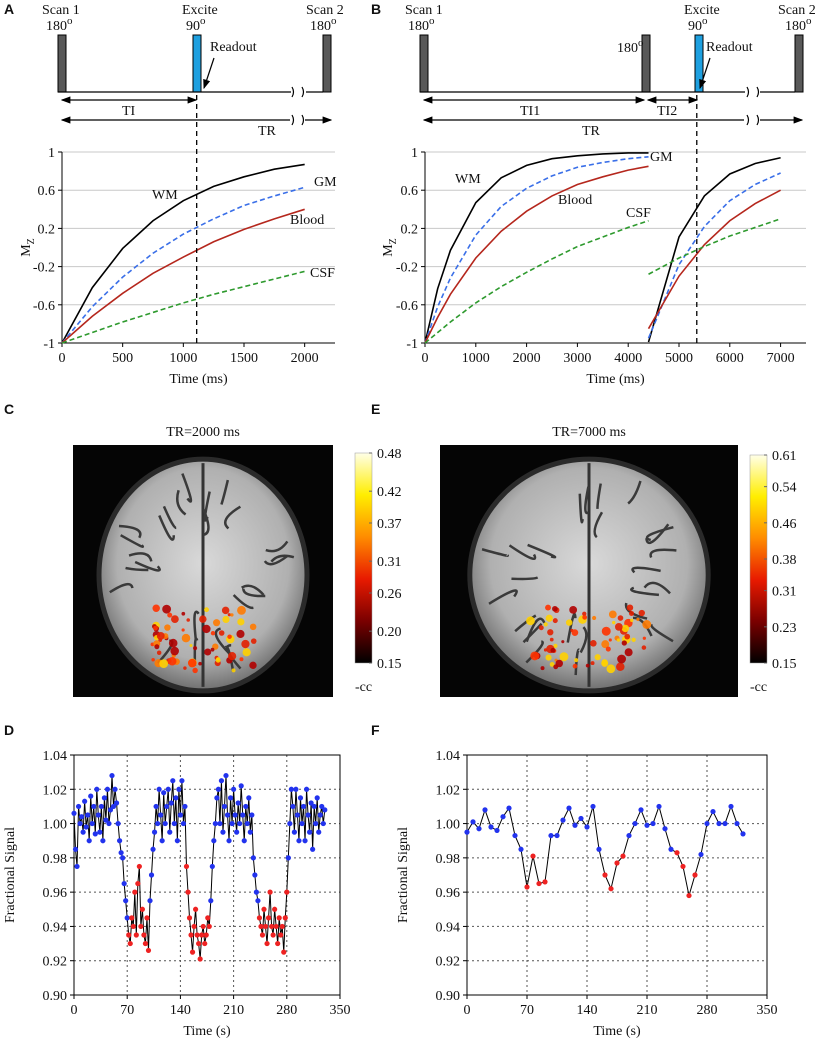 This screenshot has height=1050, width=822. Describe the element at coordinates (799, 63) in the screenshot. I see `inversion-pulse` at that location.